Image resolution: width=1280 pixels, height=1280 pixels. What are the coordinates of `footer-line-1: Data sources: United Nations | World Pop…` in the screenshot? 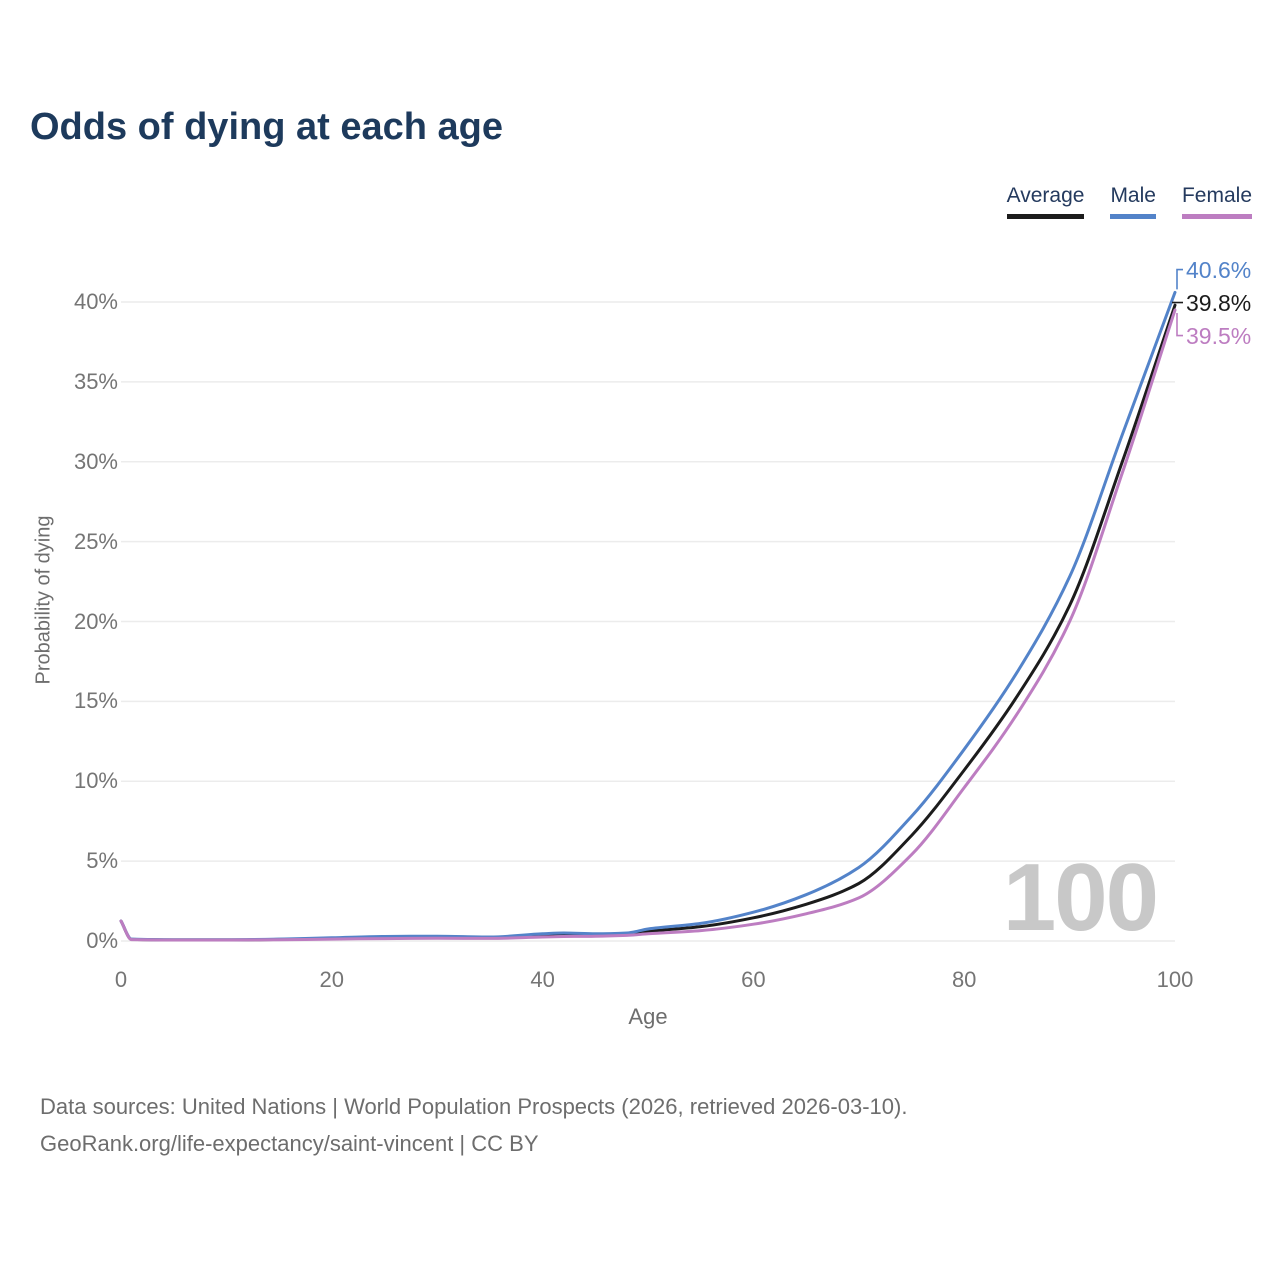 It's located at (474, 1106).